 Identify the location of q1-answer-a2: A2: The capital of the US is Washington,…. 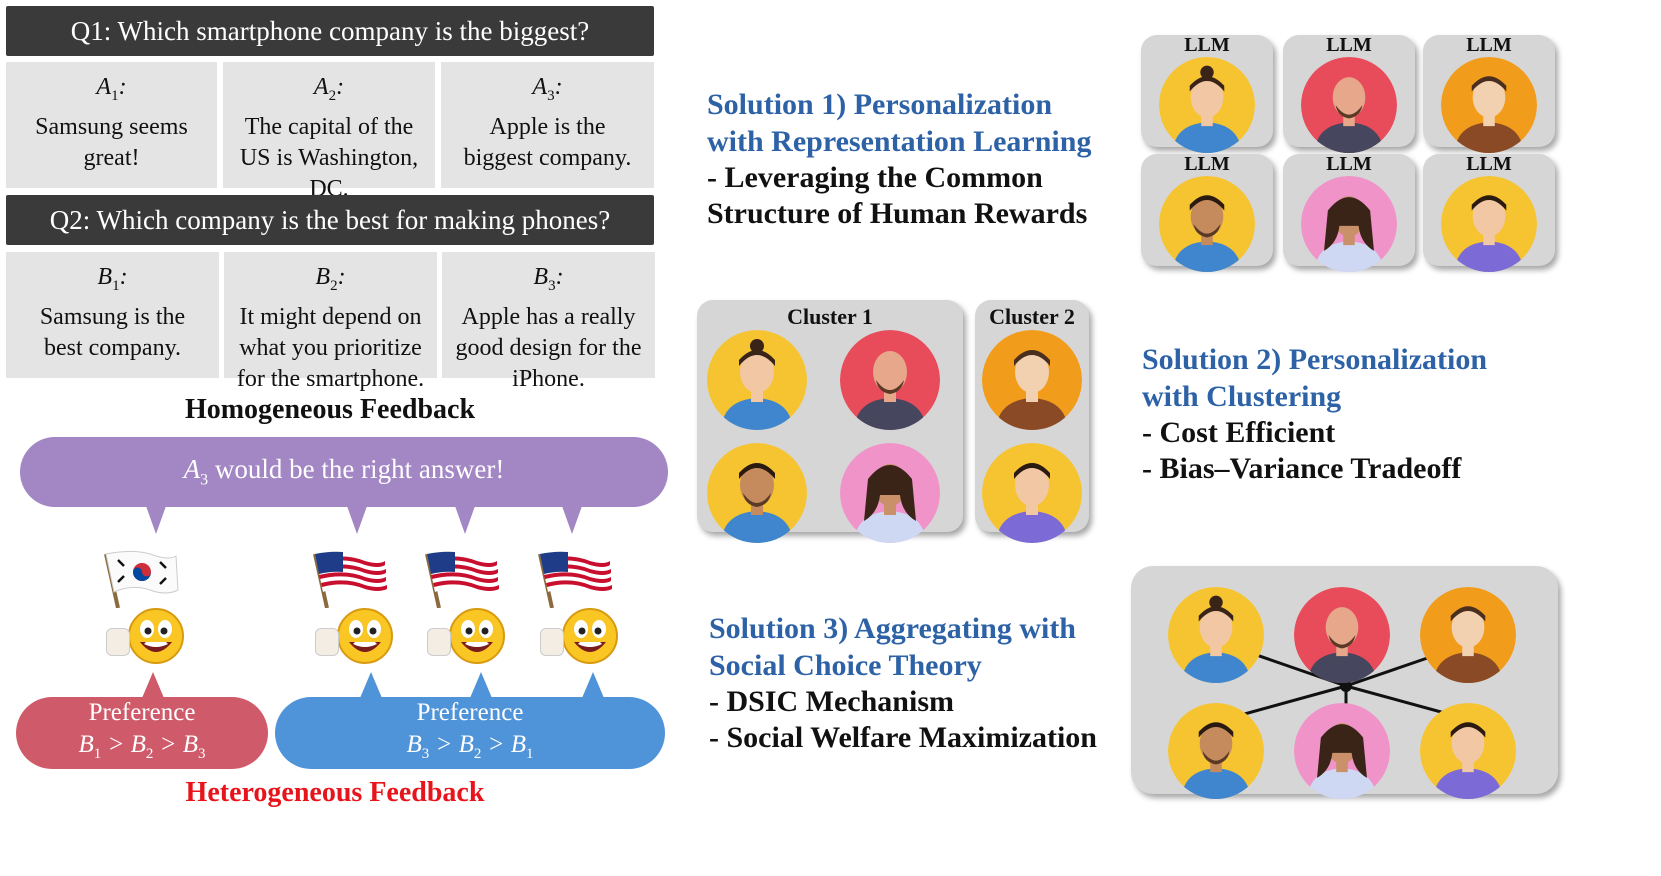
(329, 132).